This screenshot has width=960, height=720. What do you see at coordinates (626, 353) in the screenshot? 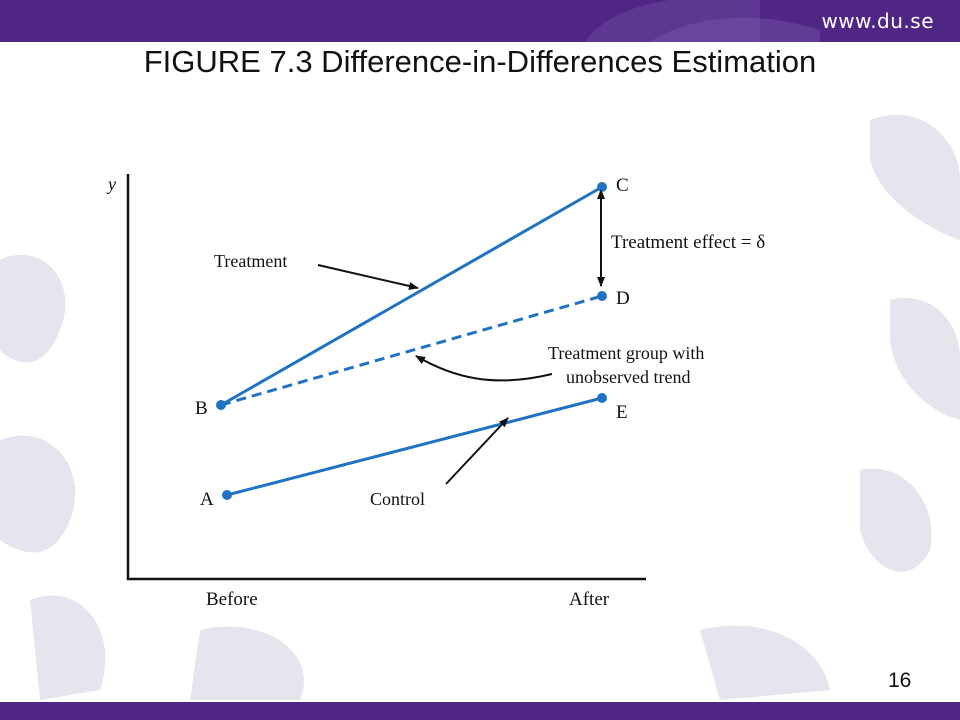
I see `unobserved-trend-label-line1: Treatment group with` at bounding box center [626, 353].